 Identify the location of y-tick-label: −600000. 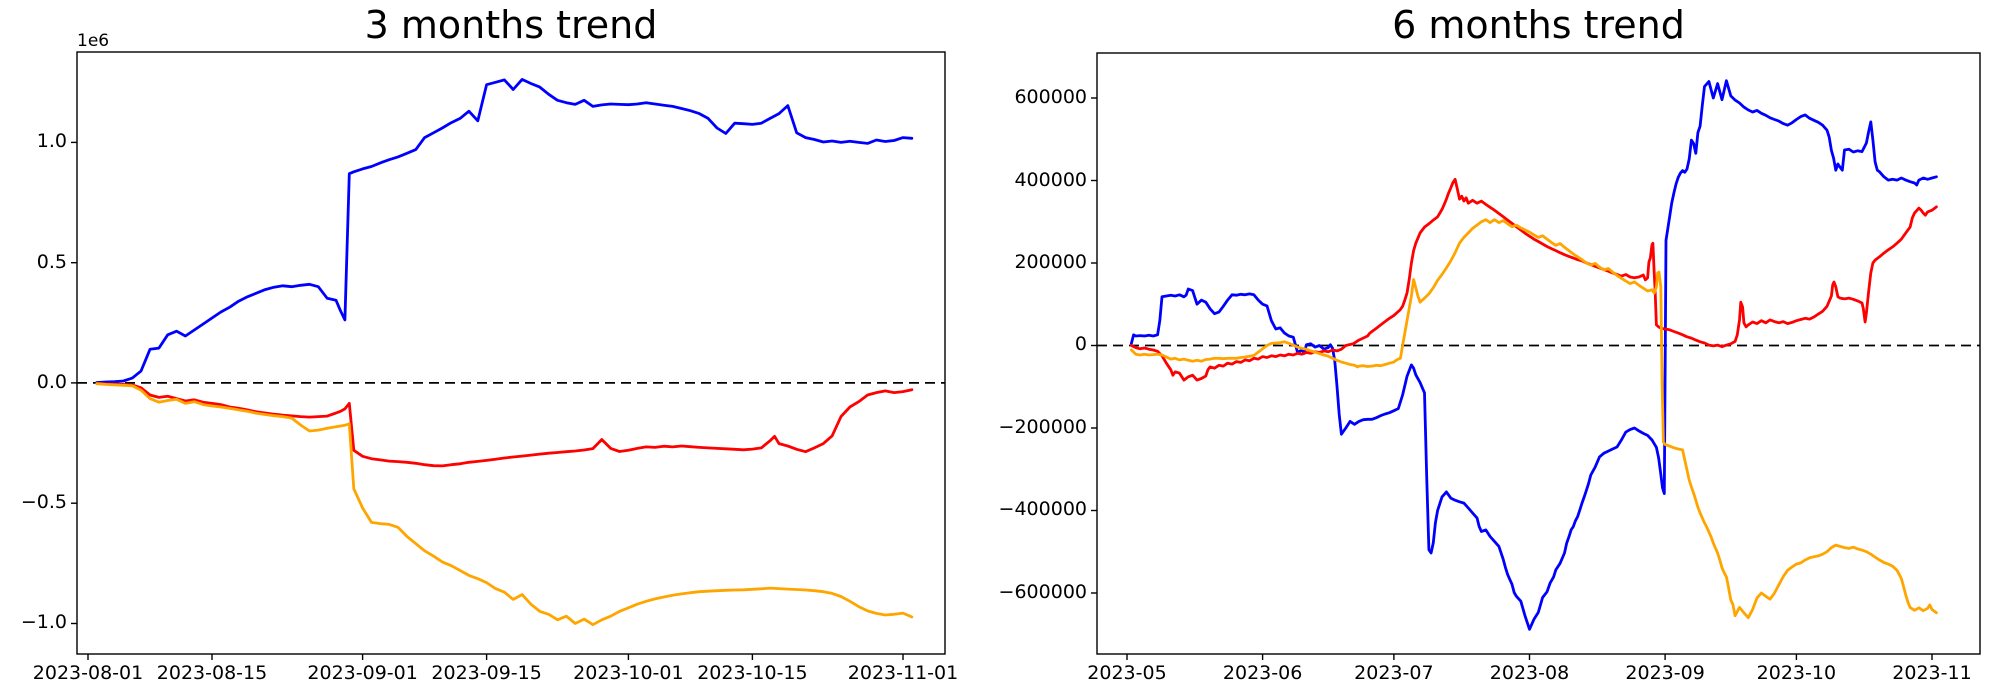
(1042, 591).